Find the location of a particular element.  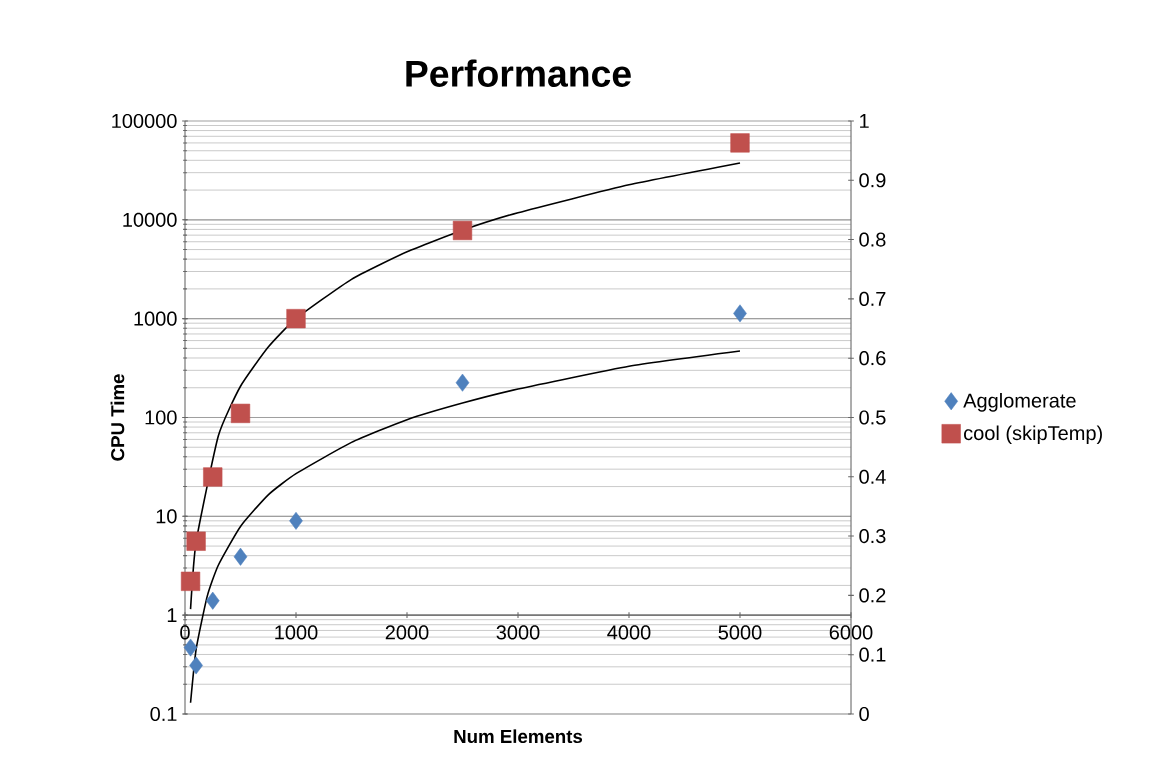

x-tick-label: 0 is located at coordinates (185, 632).